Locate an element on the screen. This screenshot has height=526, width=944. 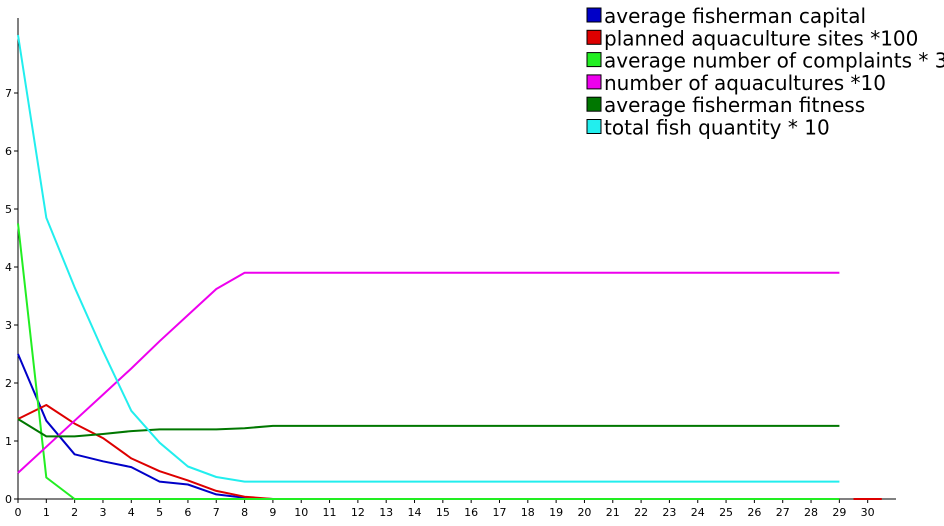
y-tick-label: 7 is located at coordinates (8, 93).